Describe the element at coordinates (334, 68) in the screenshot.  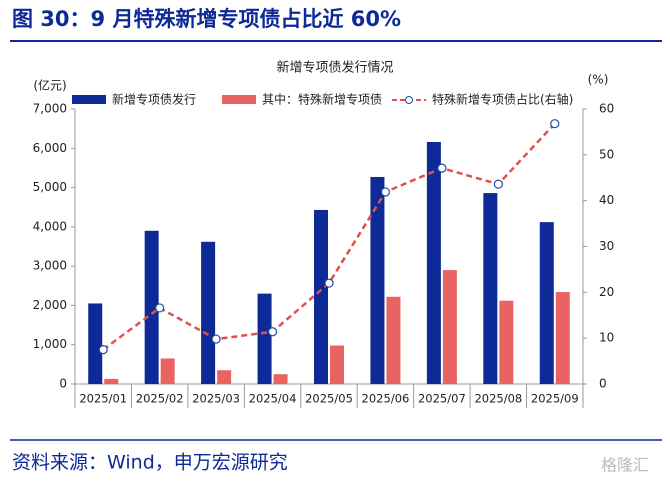
I see `chart-title: 新增专项债发行情况` at that location.